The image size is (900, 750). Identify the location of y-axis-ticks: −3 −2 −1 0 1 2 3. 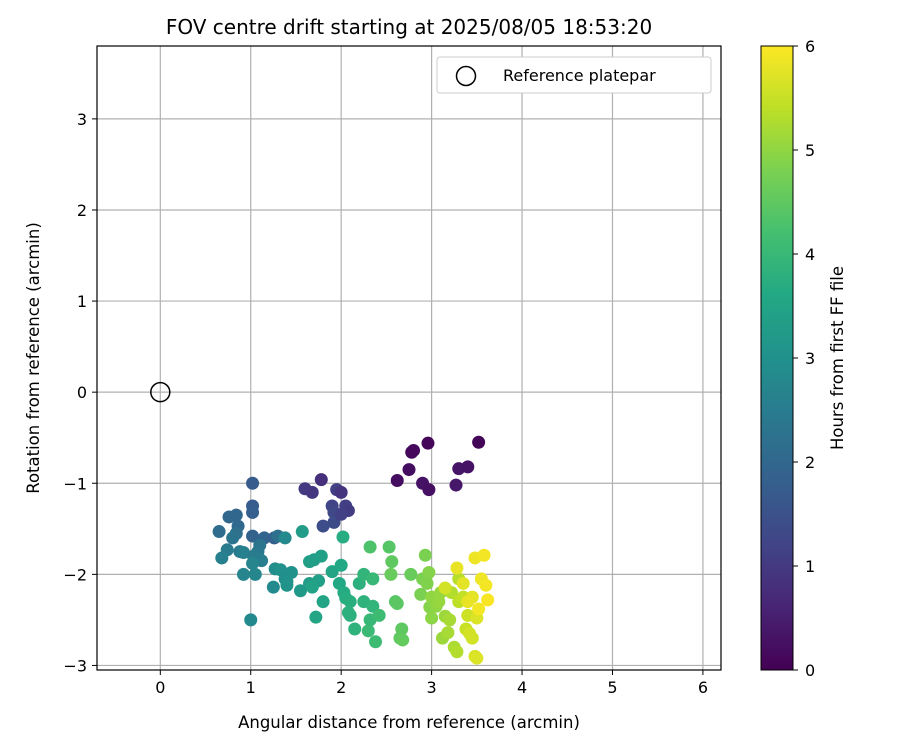
(80, 392).